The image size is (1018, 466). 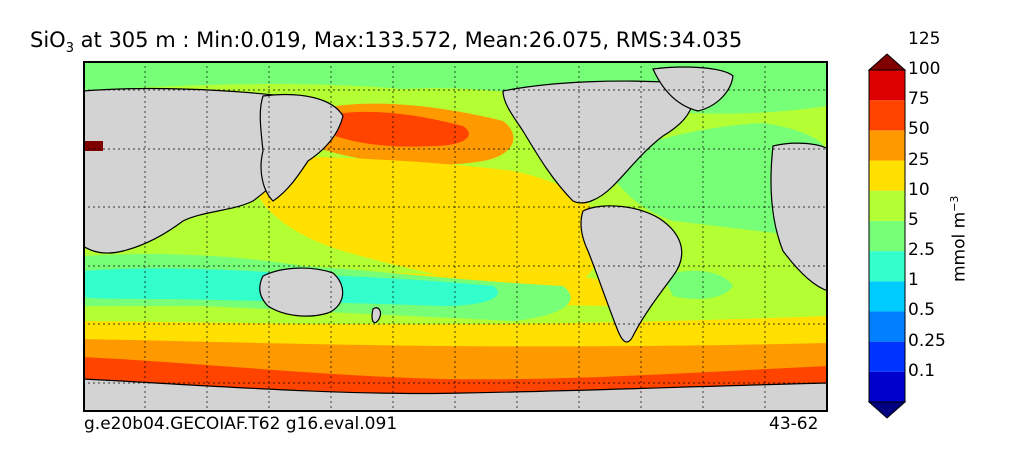 What do you see at coordinates (922, 250) in the screenshot?
I see `colorbar-tick-label: 2.5` at bounding box center [922, 250].